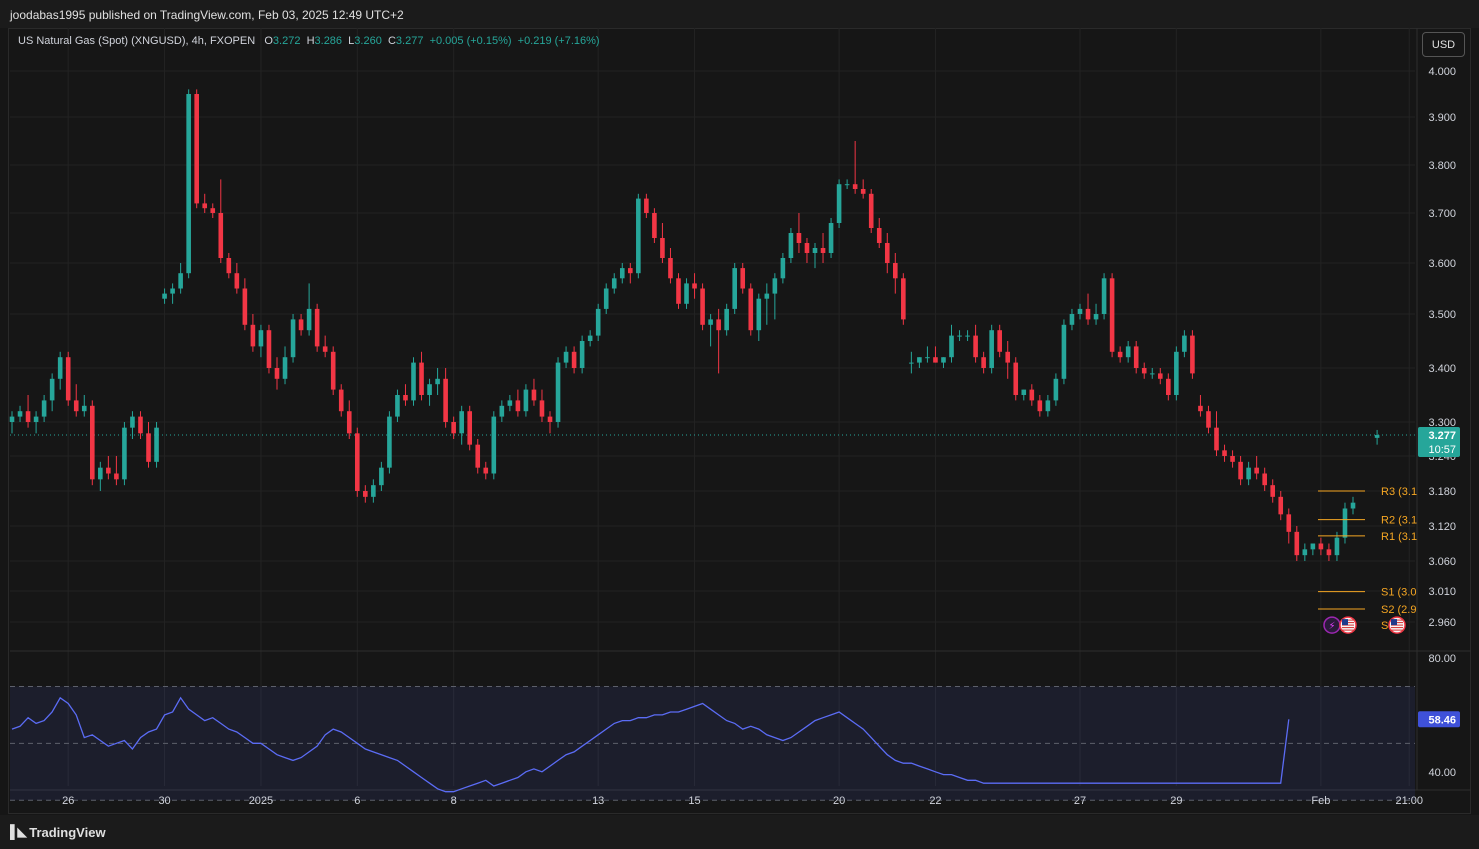 The width and height of the screenshot is (1479, 849). I want to click on rsi-value-tag, so click(1439, 719).